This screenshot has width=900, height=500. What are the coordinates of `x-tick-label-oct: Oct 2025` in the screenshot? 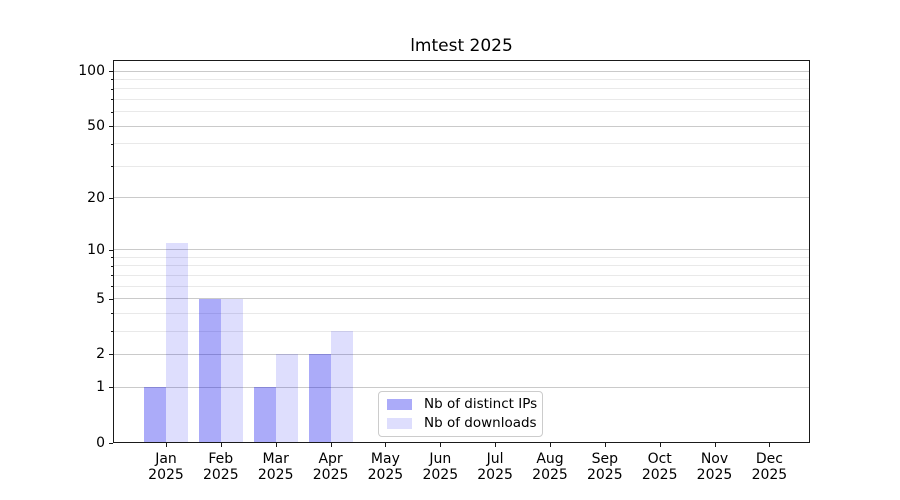 It's located at (659, 467).